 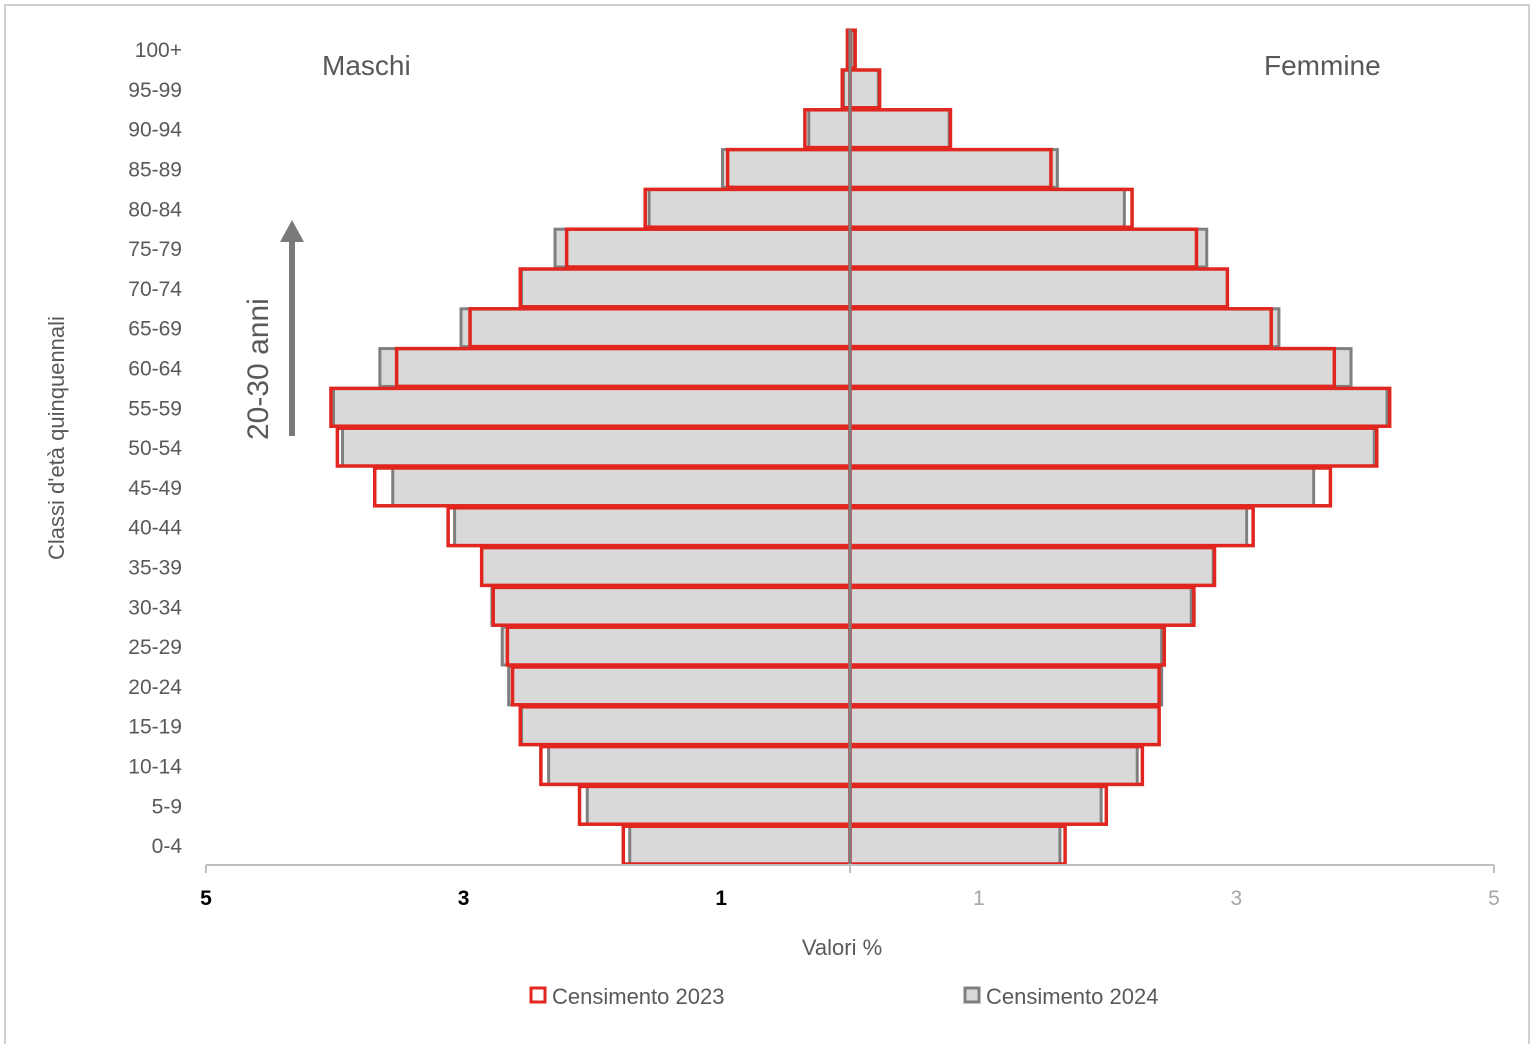 What do you see at coordinates (850, 887) in the screenshot?
I see `x-axis: 5 3 1 1 3 5` at bounding box center [850, 887].